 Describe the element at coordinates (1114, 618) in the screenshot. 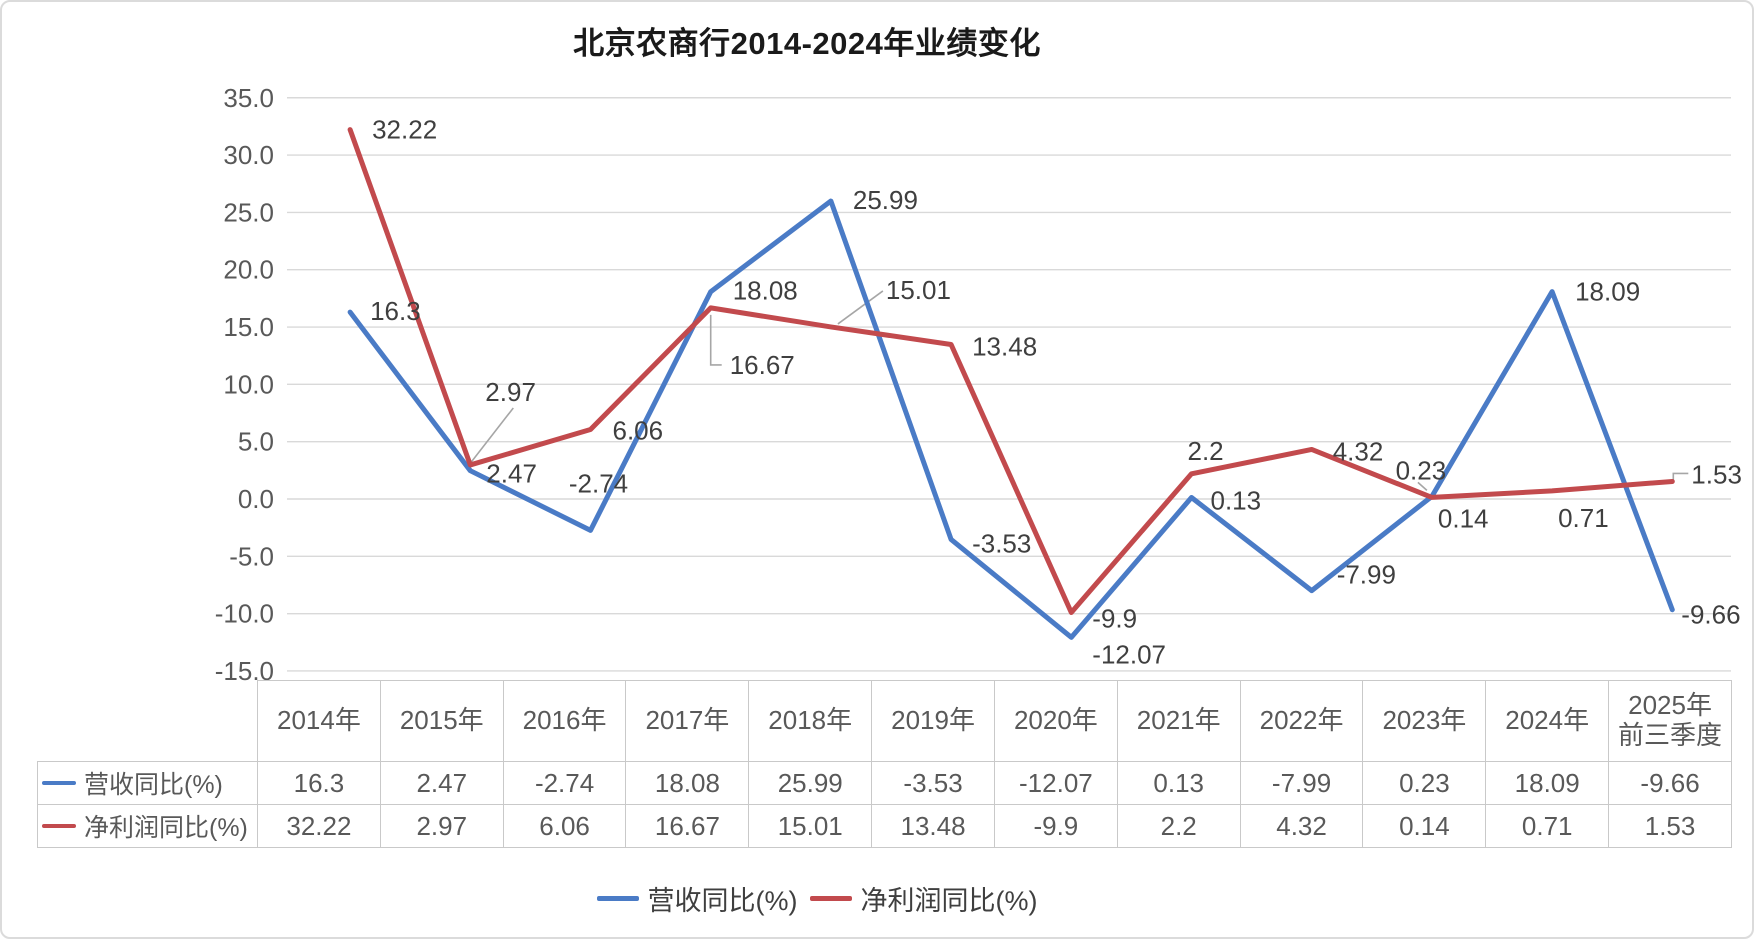

I see `data-label: -9.9` at that location.